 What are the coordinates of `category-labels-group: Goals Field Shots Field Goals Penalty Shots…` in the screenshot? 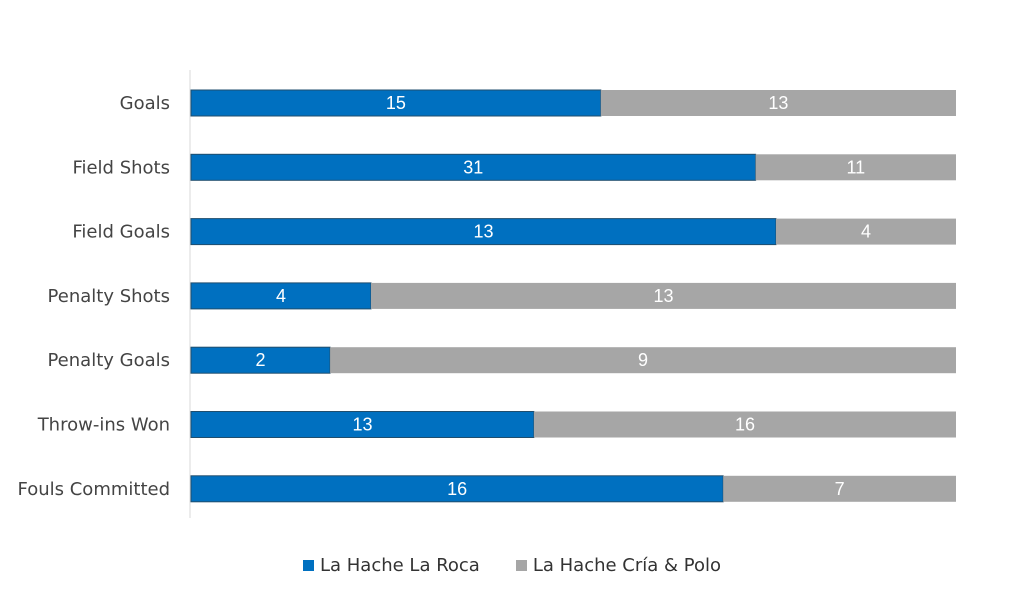 It's located at (94, 296).